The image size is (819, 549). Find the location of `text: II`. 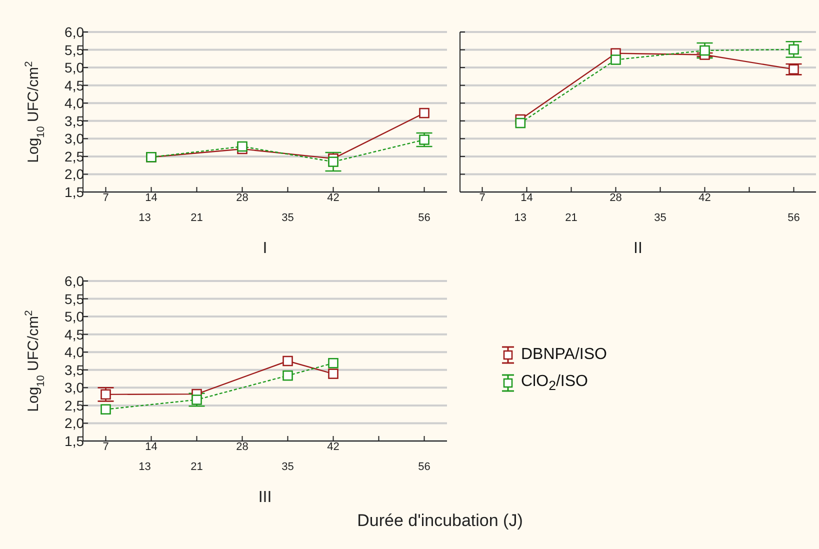

text: II is located at coordinates (638, 248).